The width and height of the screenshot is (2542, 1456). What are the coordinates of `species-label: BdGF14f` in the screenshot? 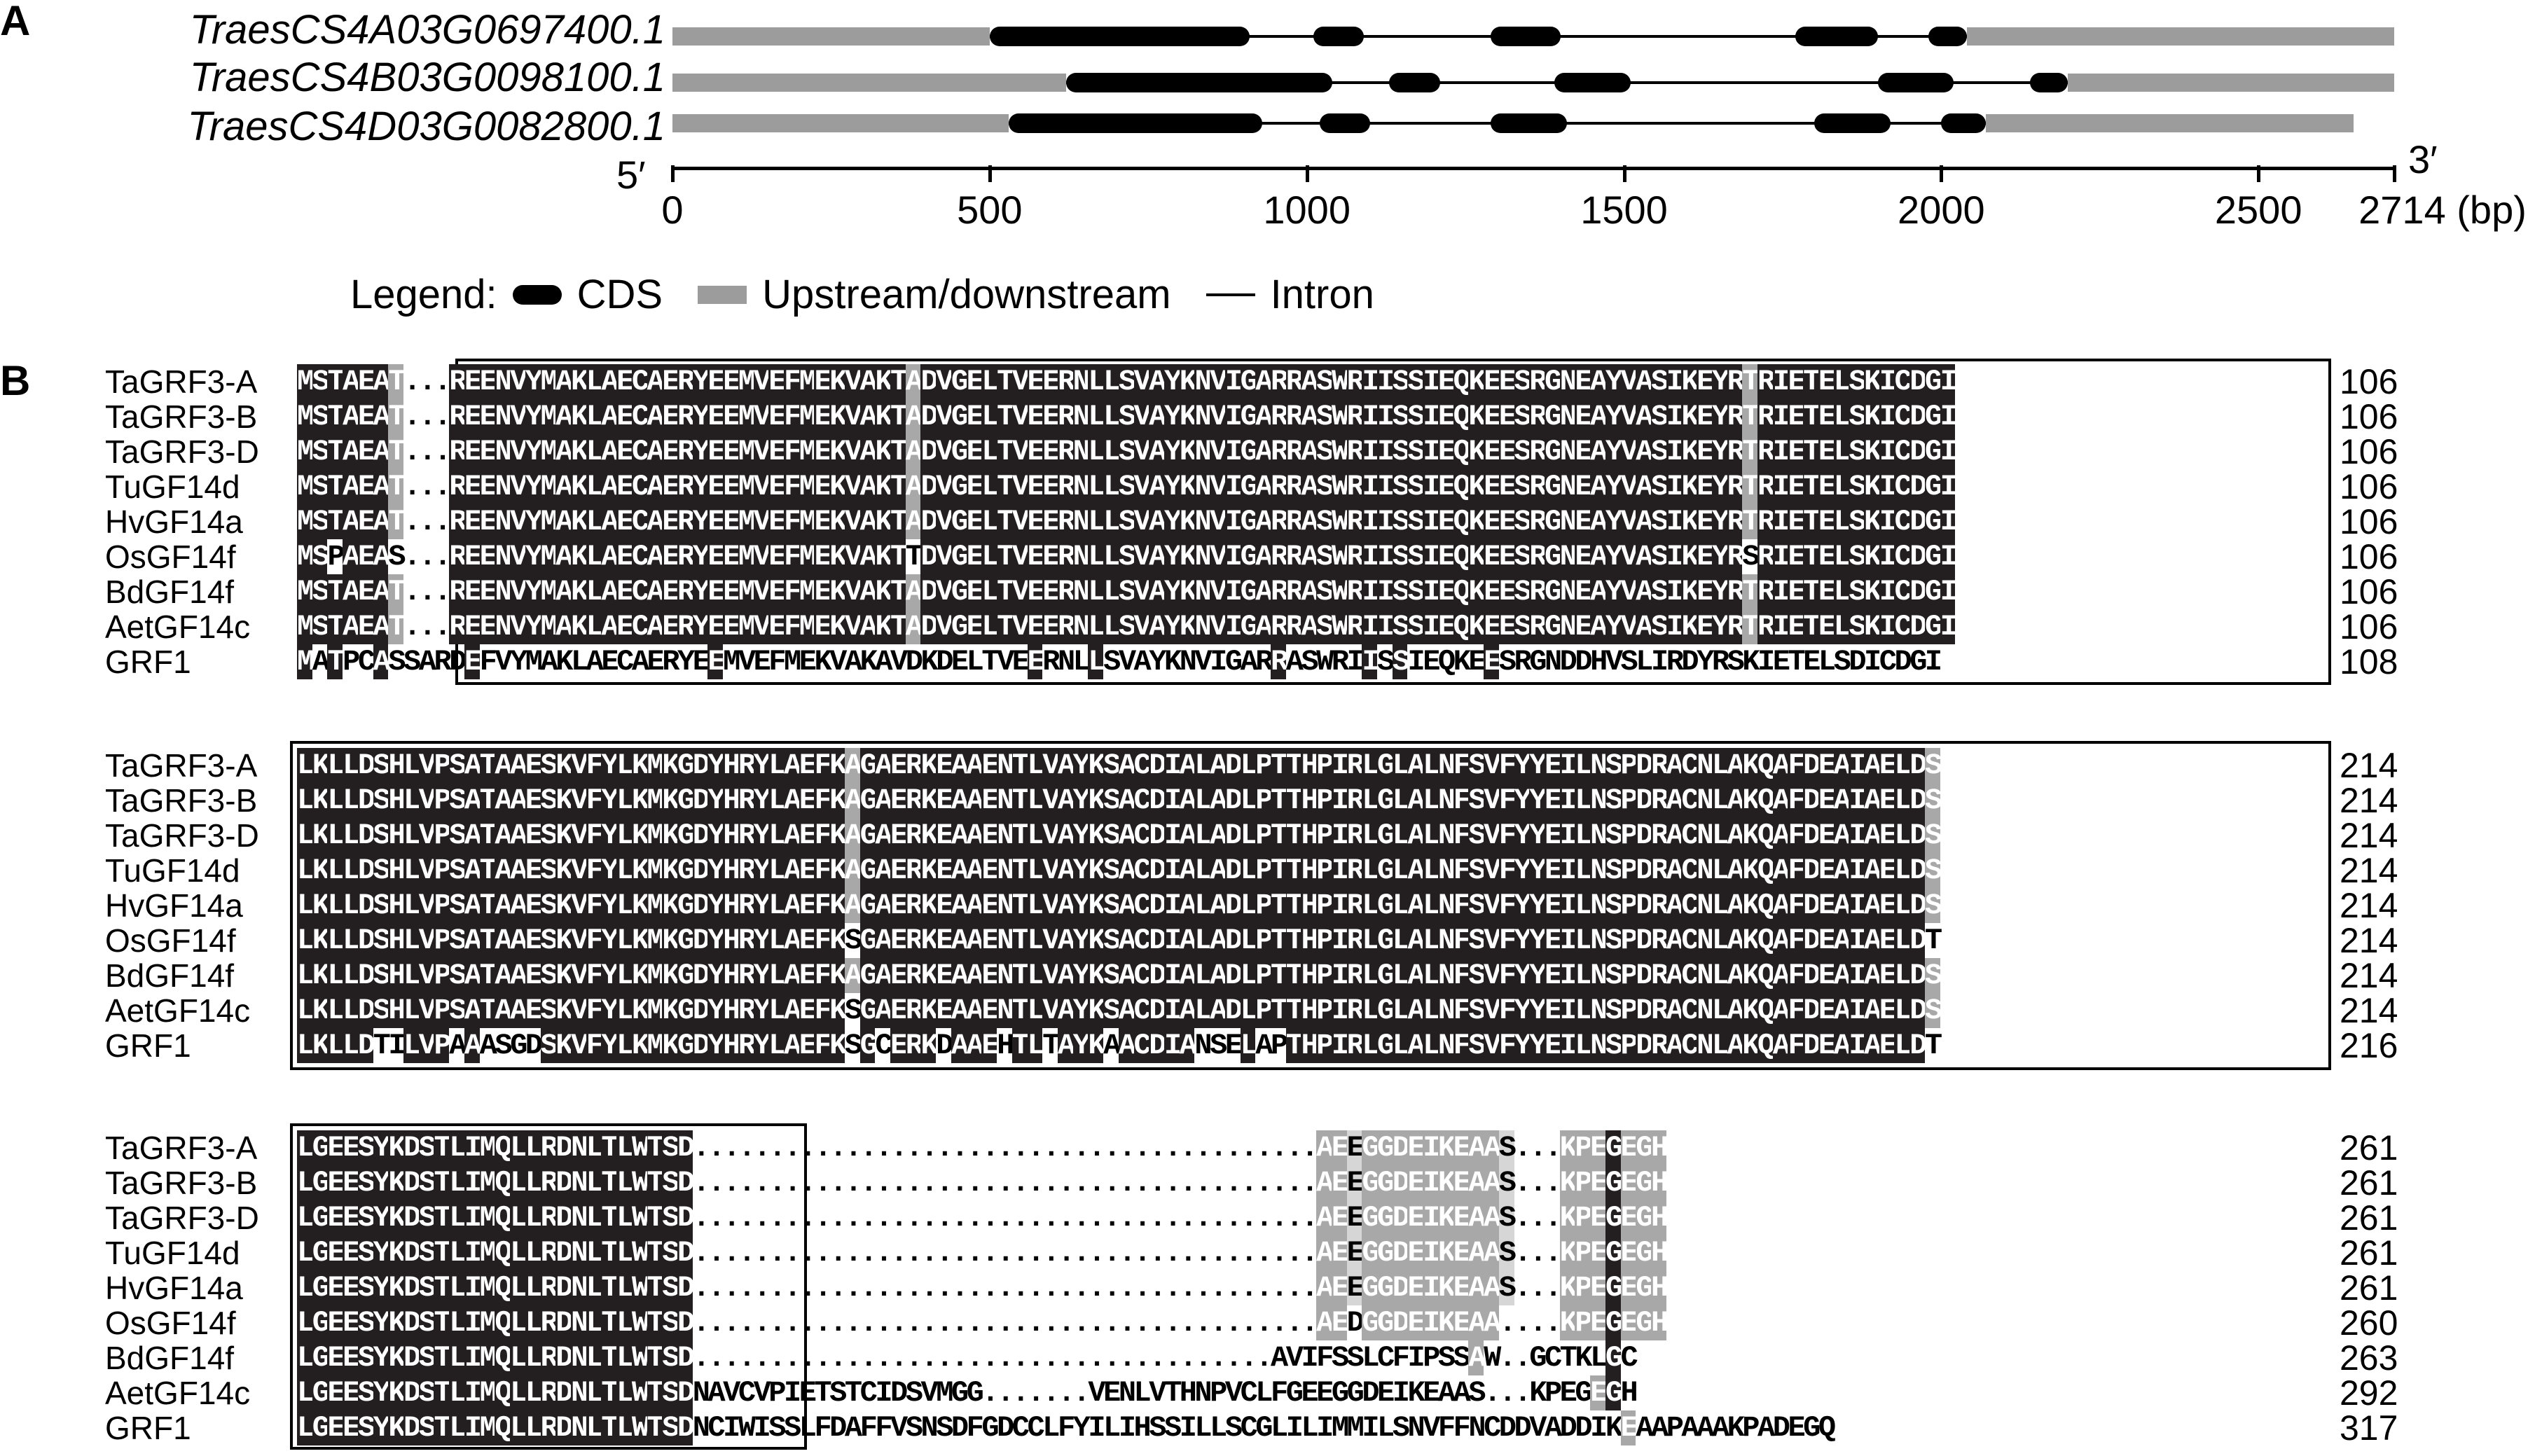 It's located at (170, 1358).